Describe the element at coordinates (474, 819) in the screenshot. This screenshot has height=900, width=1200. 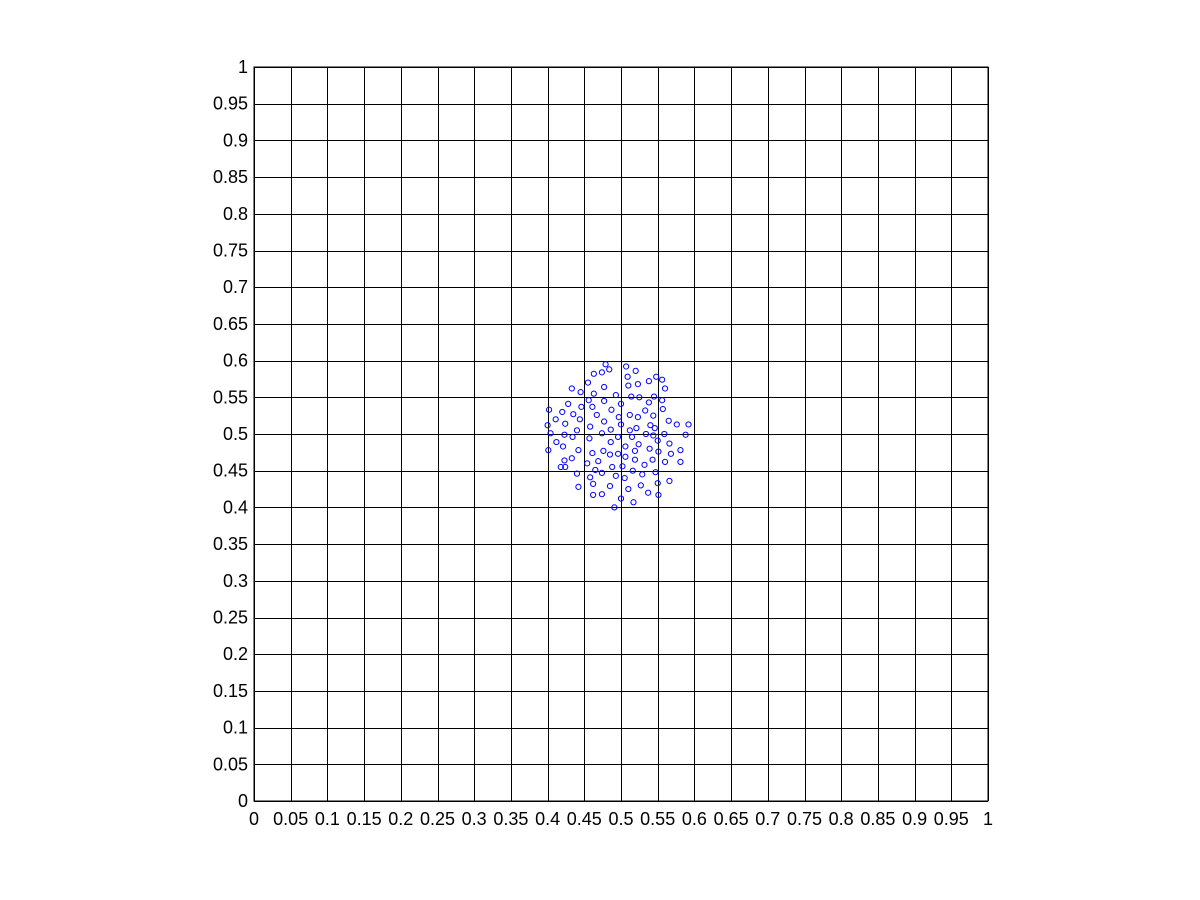
I see `x-tick-label: 0.3` at that location.